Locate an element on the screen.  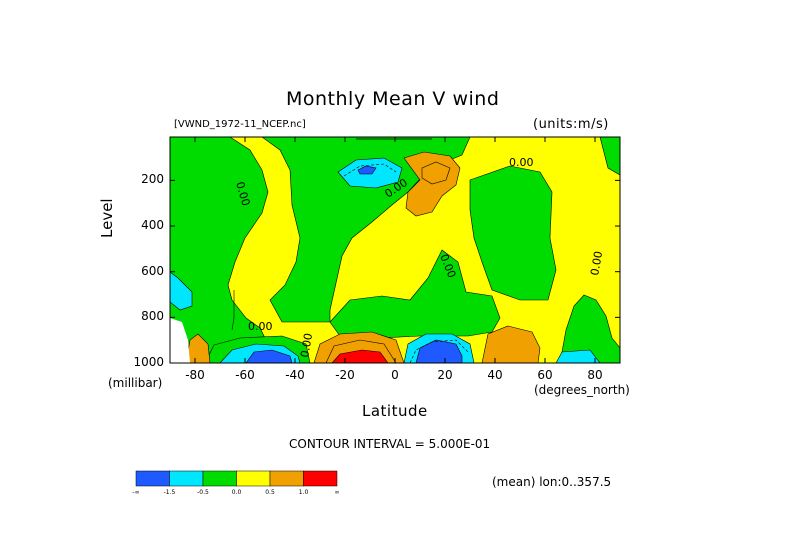
x-tick-label: -60 is located at coordinates (245, 375).